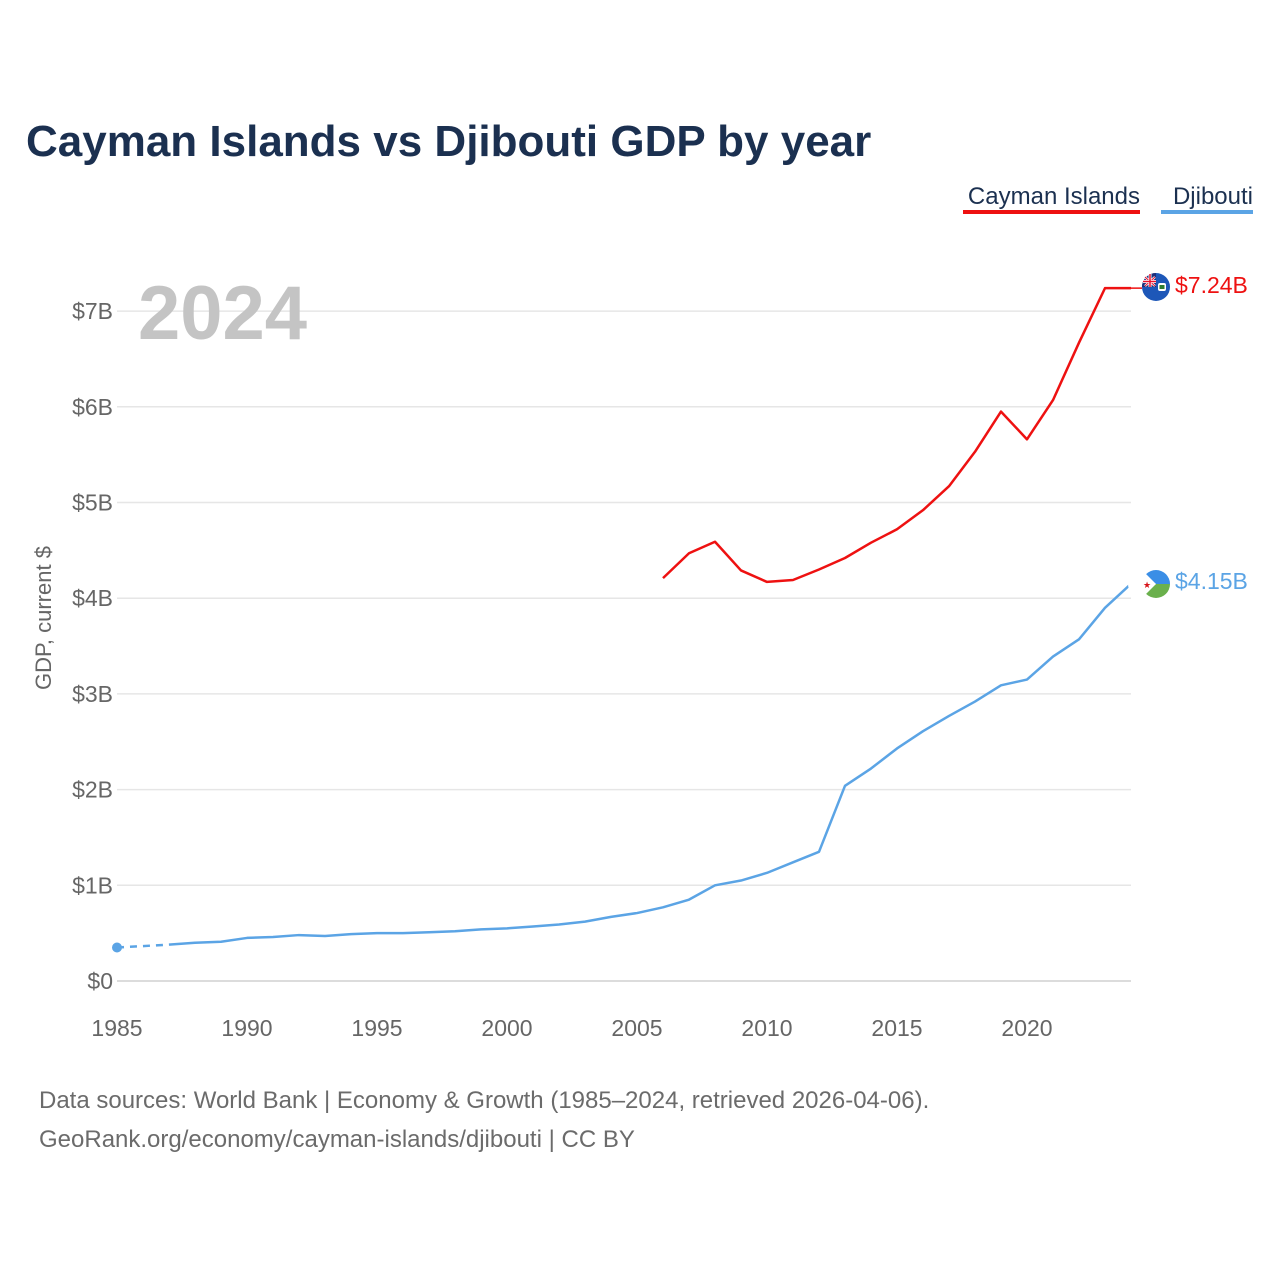  I want to click on cayman-islands-flag-icon, so click(1156, 287).